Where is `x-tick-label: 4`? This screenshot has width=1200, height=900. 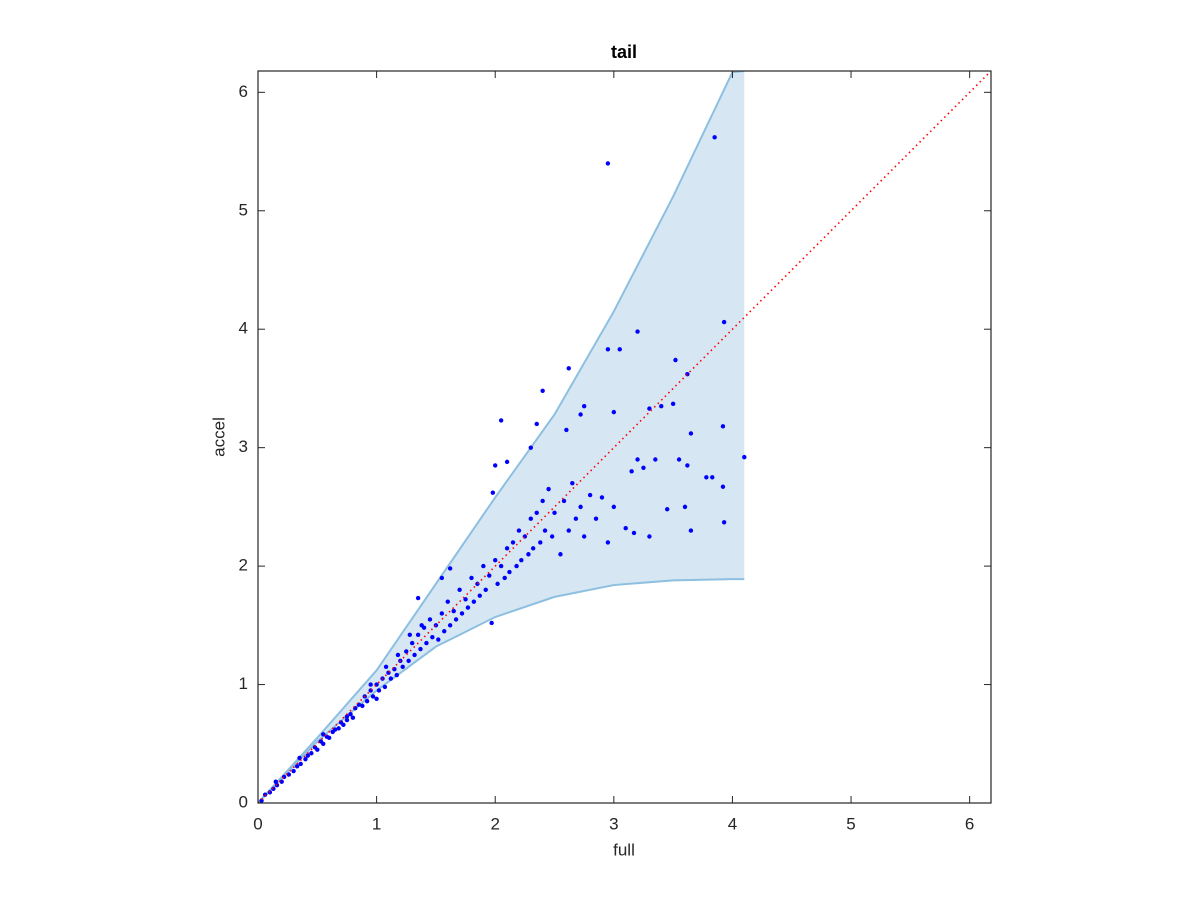
x-tick-label: 4 is located at coordinates (732, 823).